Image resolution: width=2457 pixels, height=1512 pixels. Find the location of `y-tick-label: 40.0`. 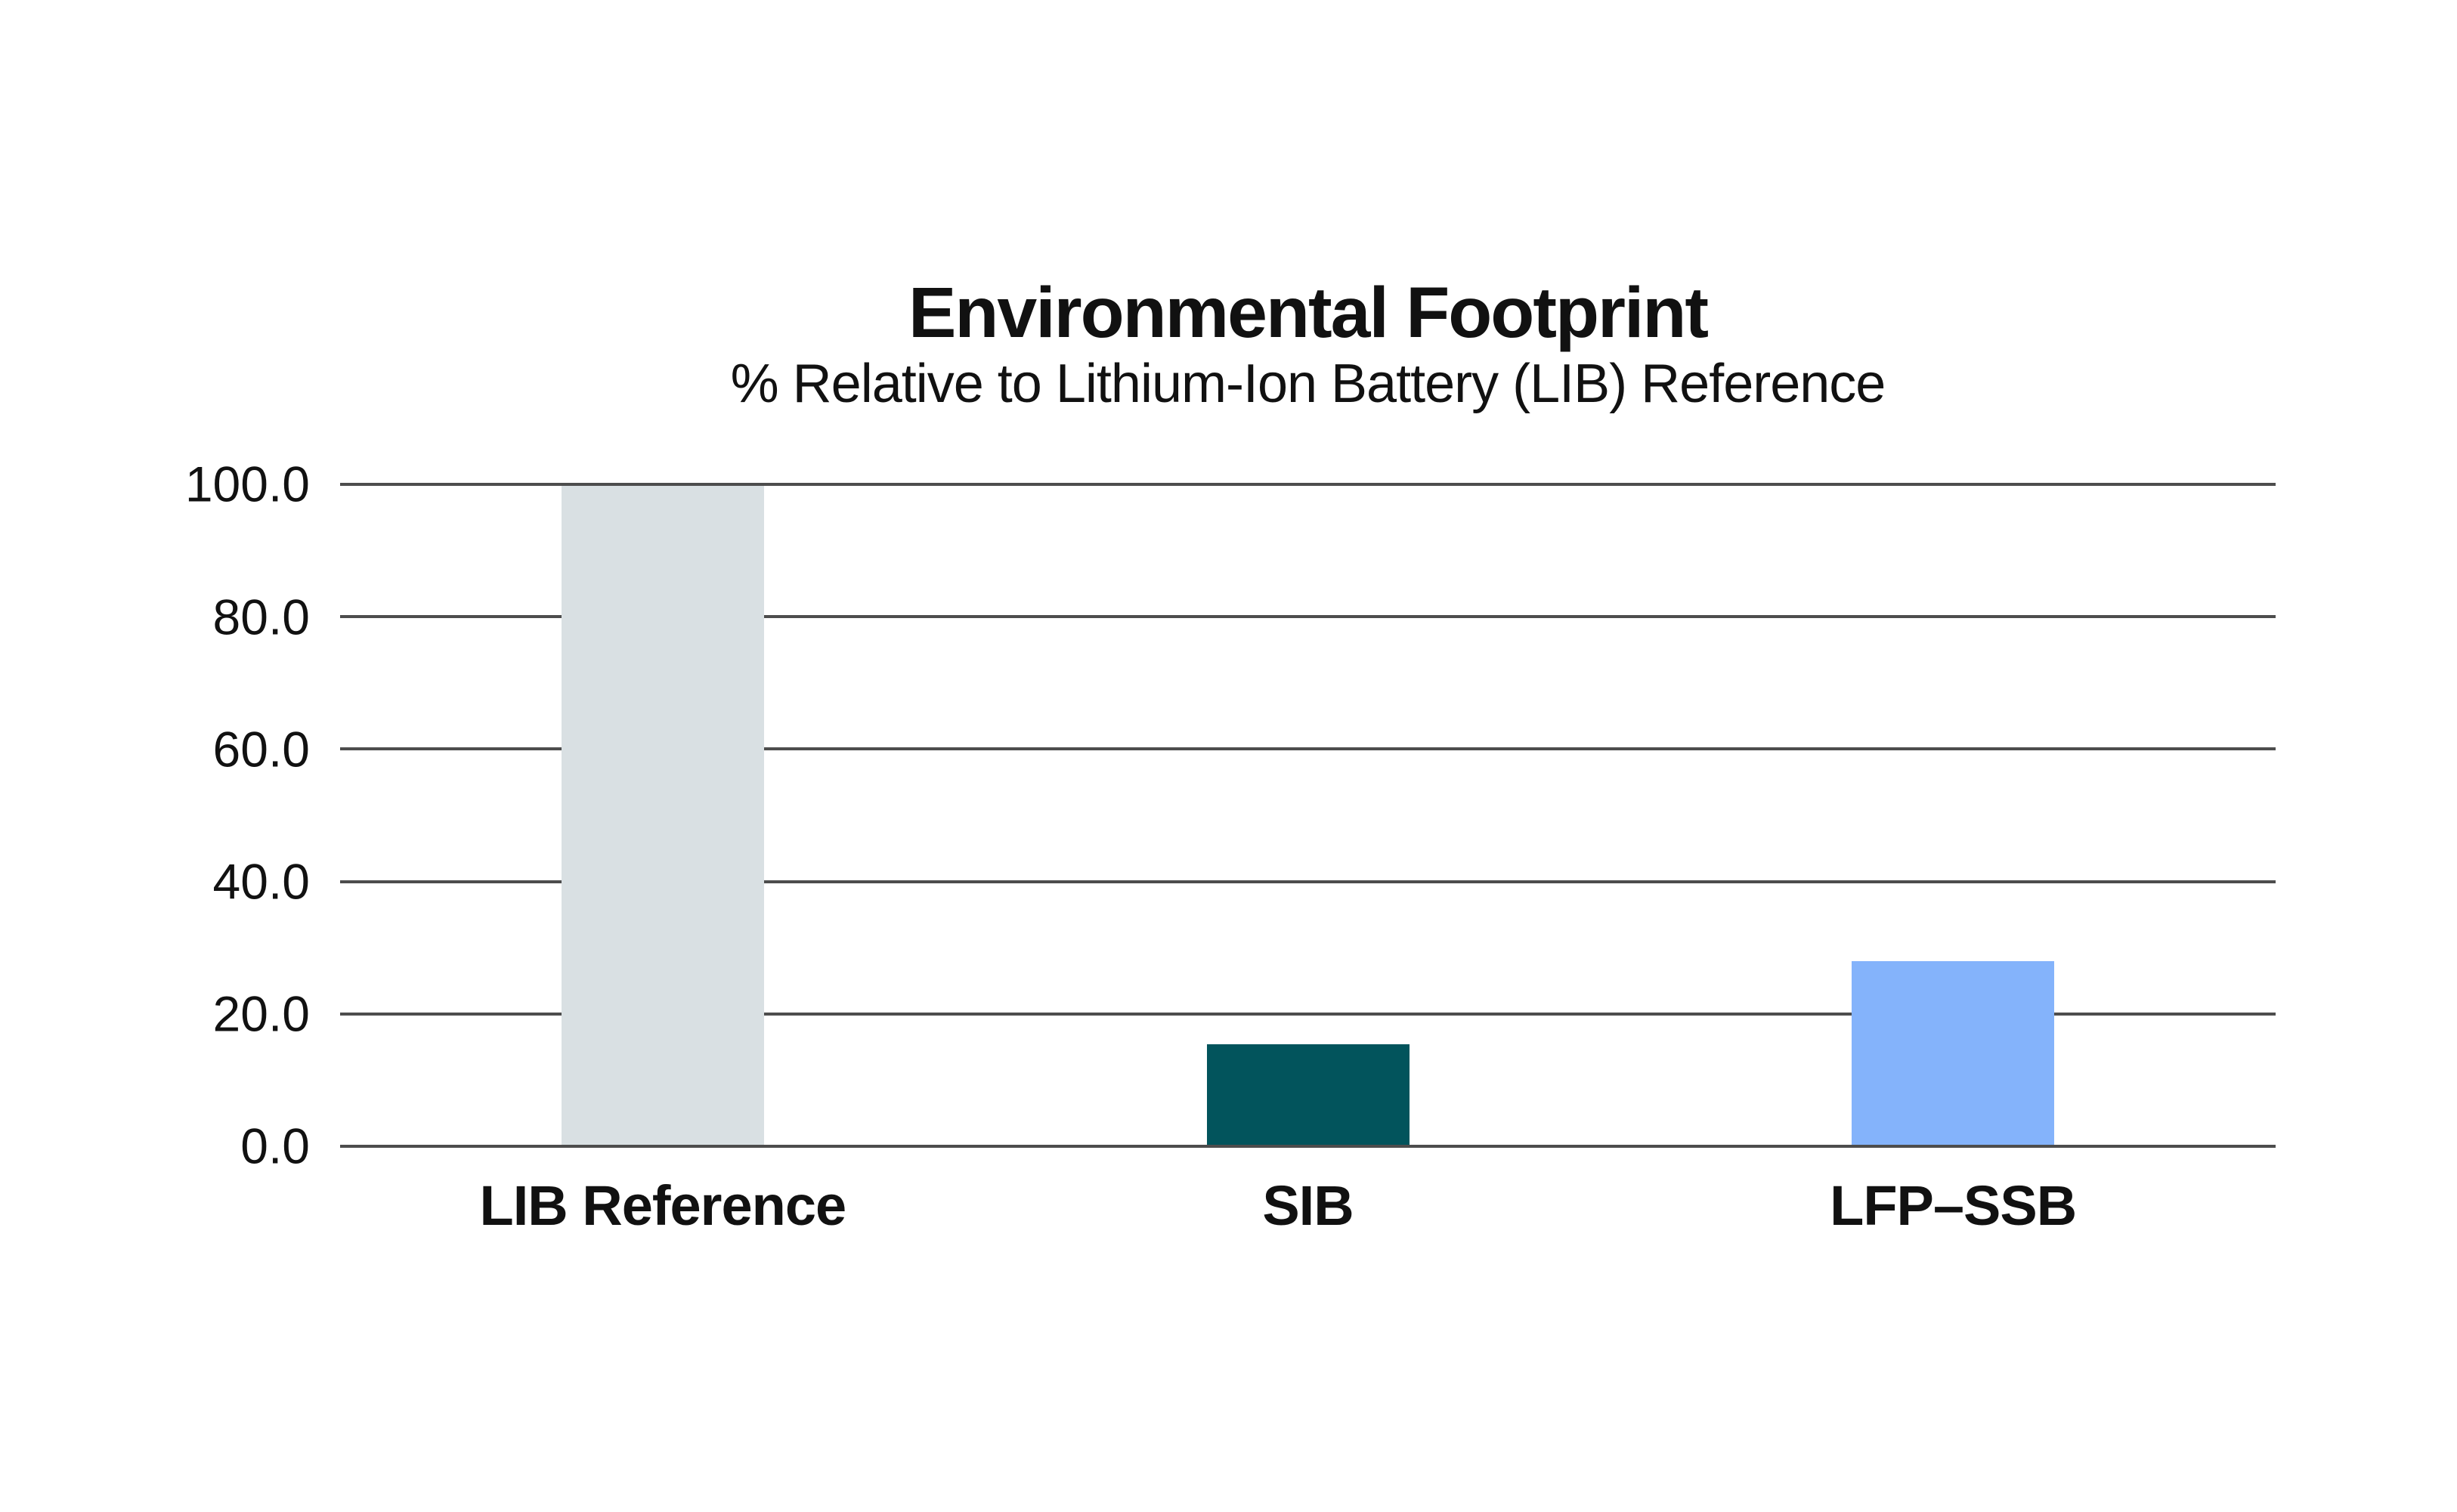

y-tick-label: 40.0 is located at coordinates (261, 881).